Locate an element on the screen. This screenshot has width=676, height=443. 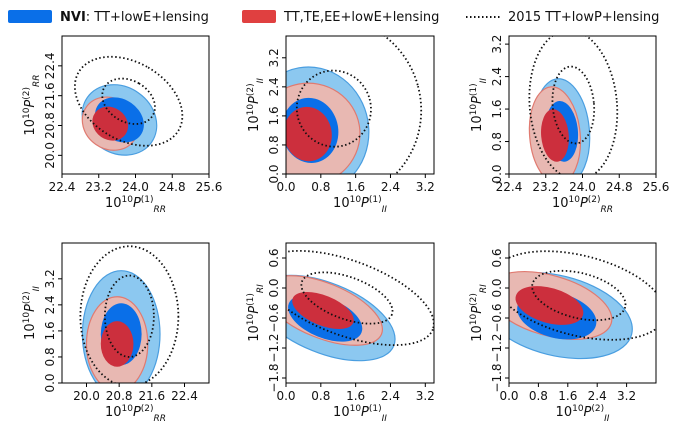
y-tick-label: −1.8 is located at coordinates (274, 377).